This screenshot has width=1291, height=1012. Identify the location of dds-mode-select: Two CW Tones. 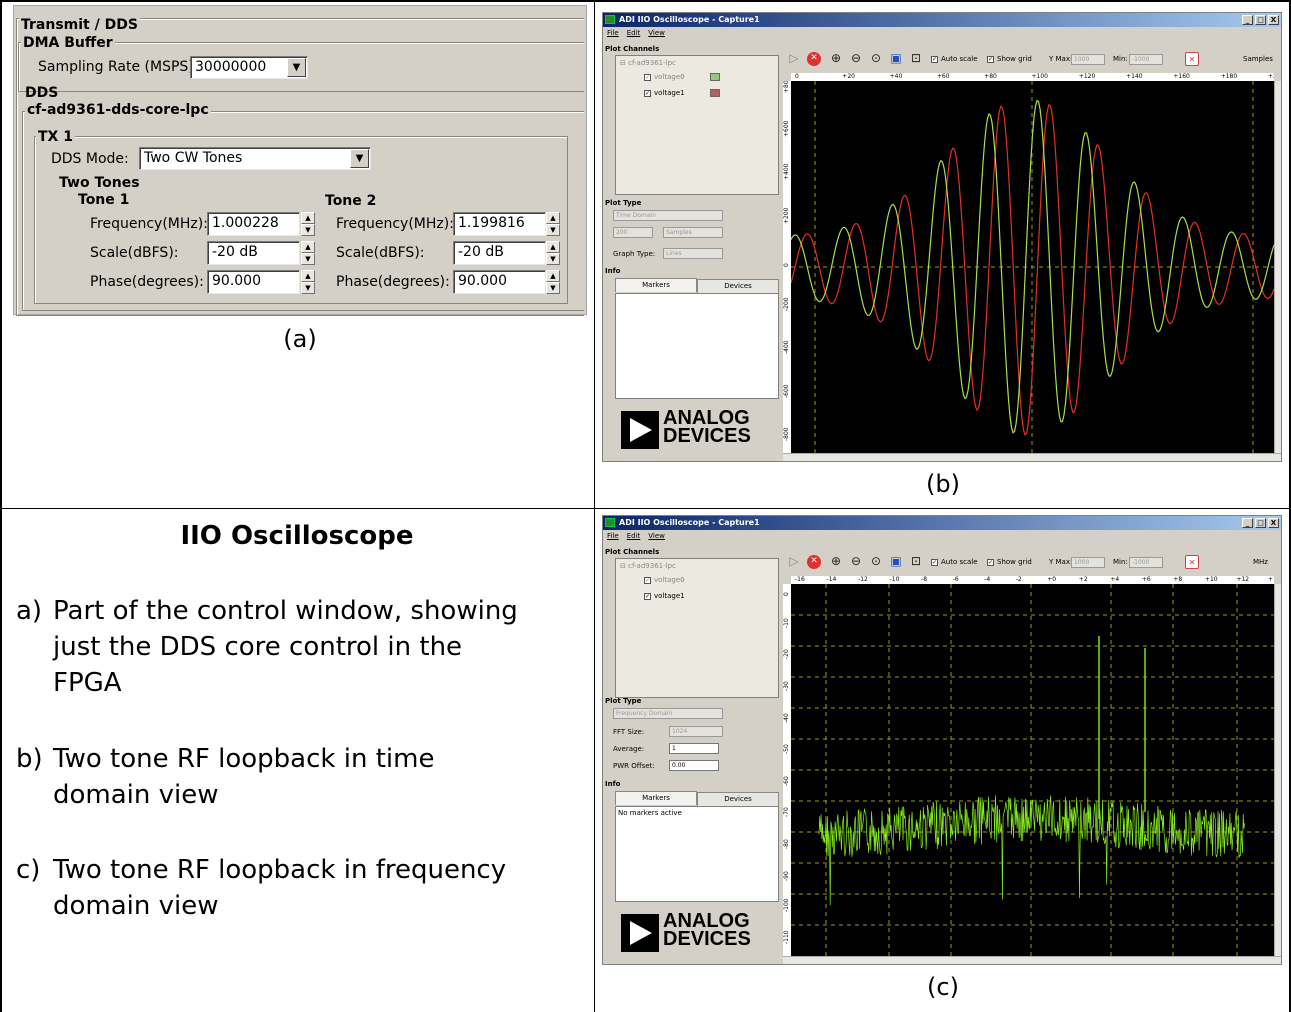
(255, 158).